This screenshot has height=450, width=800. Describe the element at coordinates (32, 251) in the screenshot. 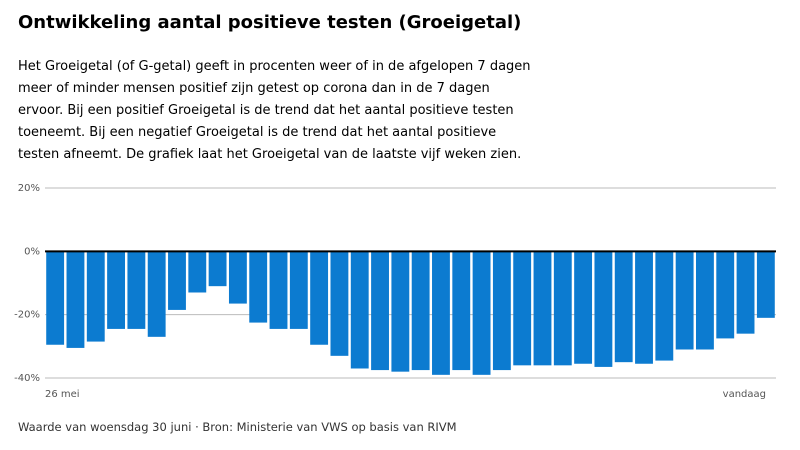

I see `y-tick-label: 0%` at that location.